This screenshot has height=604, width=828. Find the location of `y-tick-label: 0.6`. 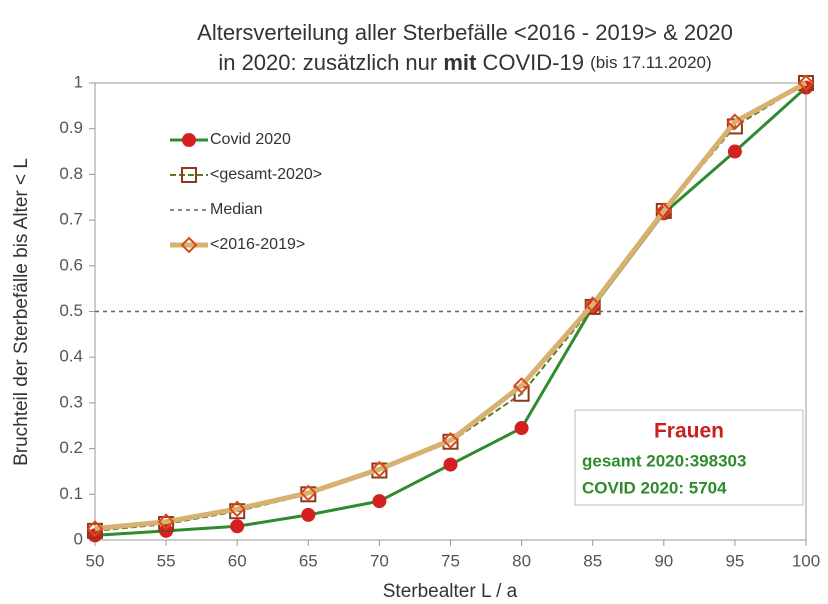

y-tick-label: 0.6 is located at coordinates (71, 264).